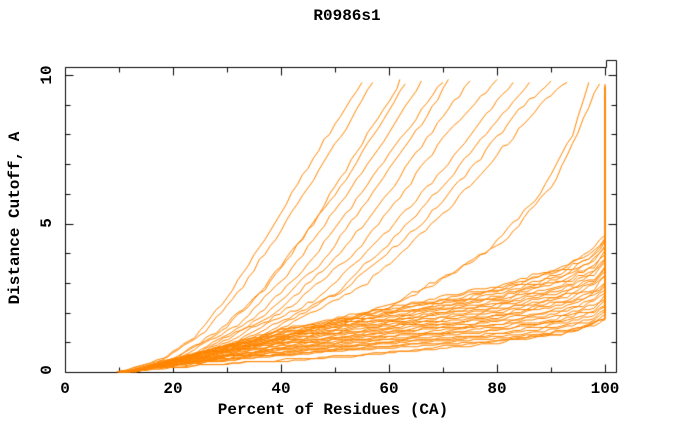  I want to click on x-tick-label-80: 80, so click(497, 389).